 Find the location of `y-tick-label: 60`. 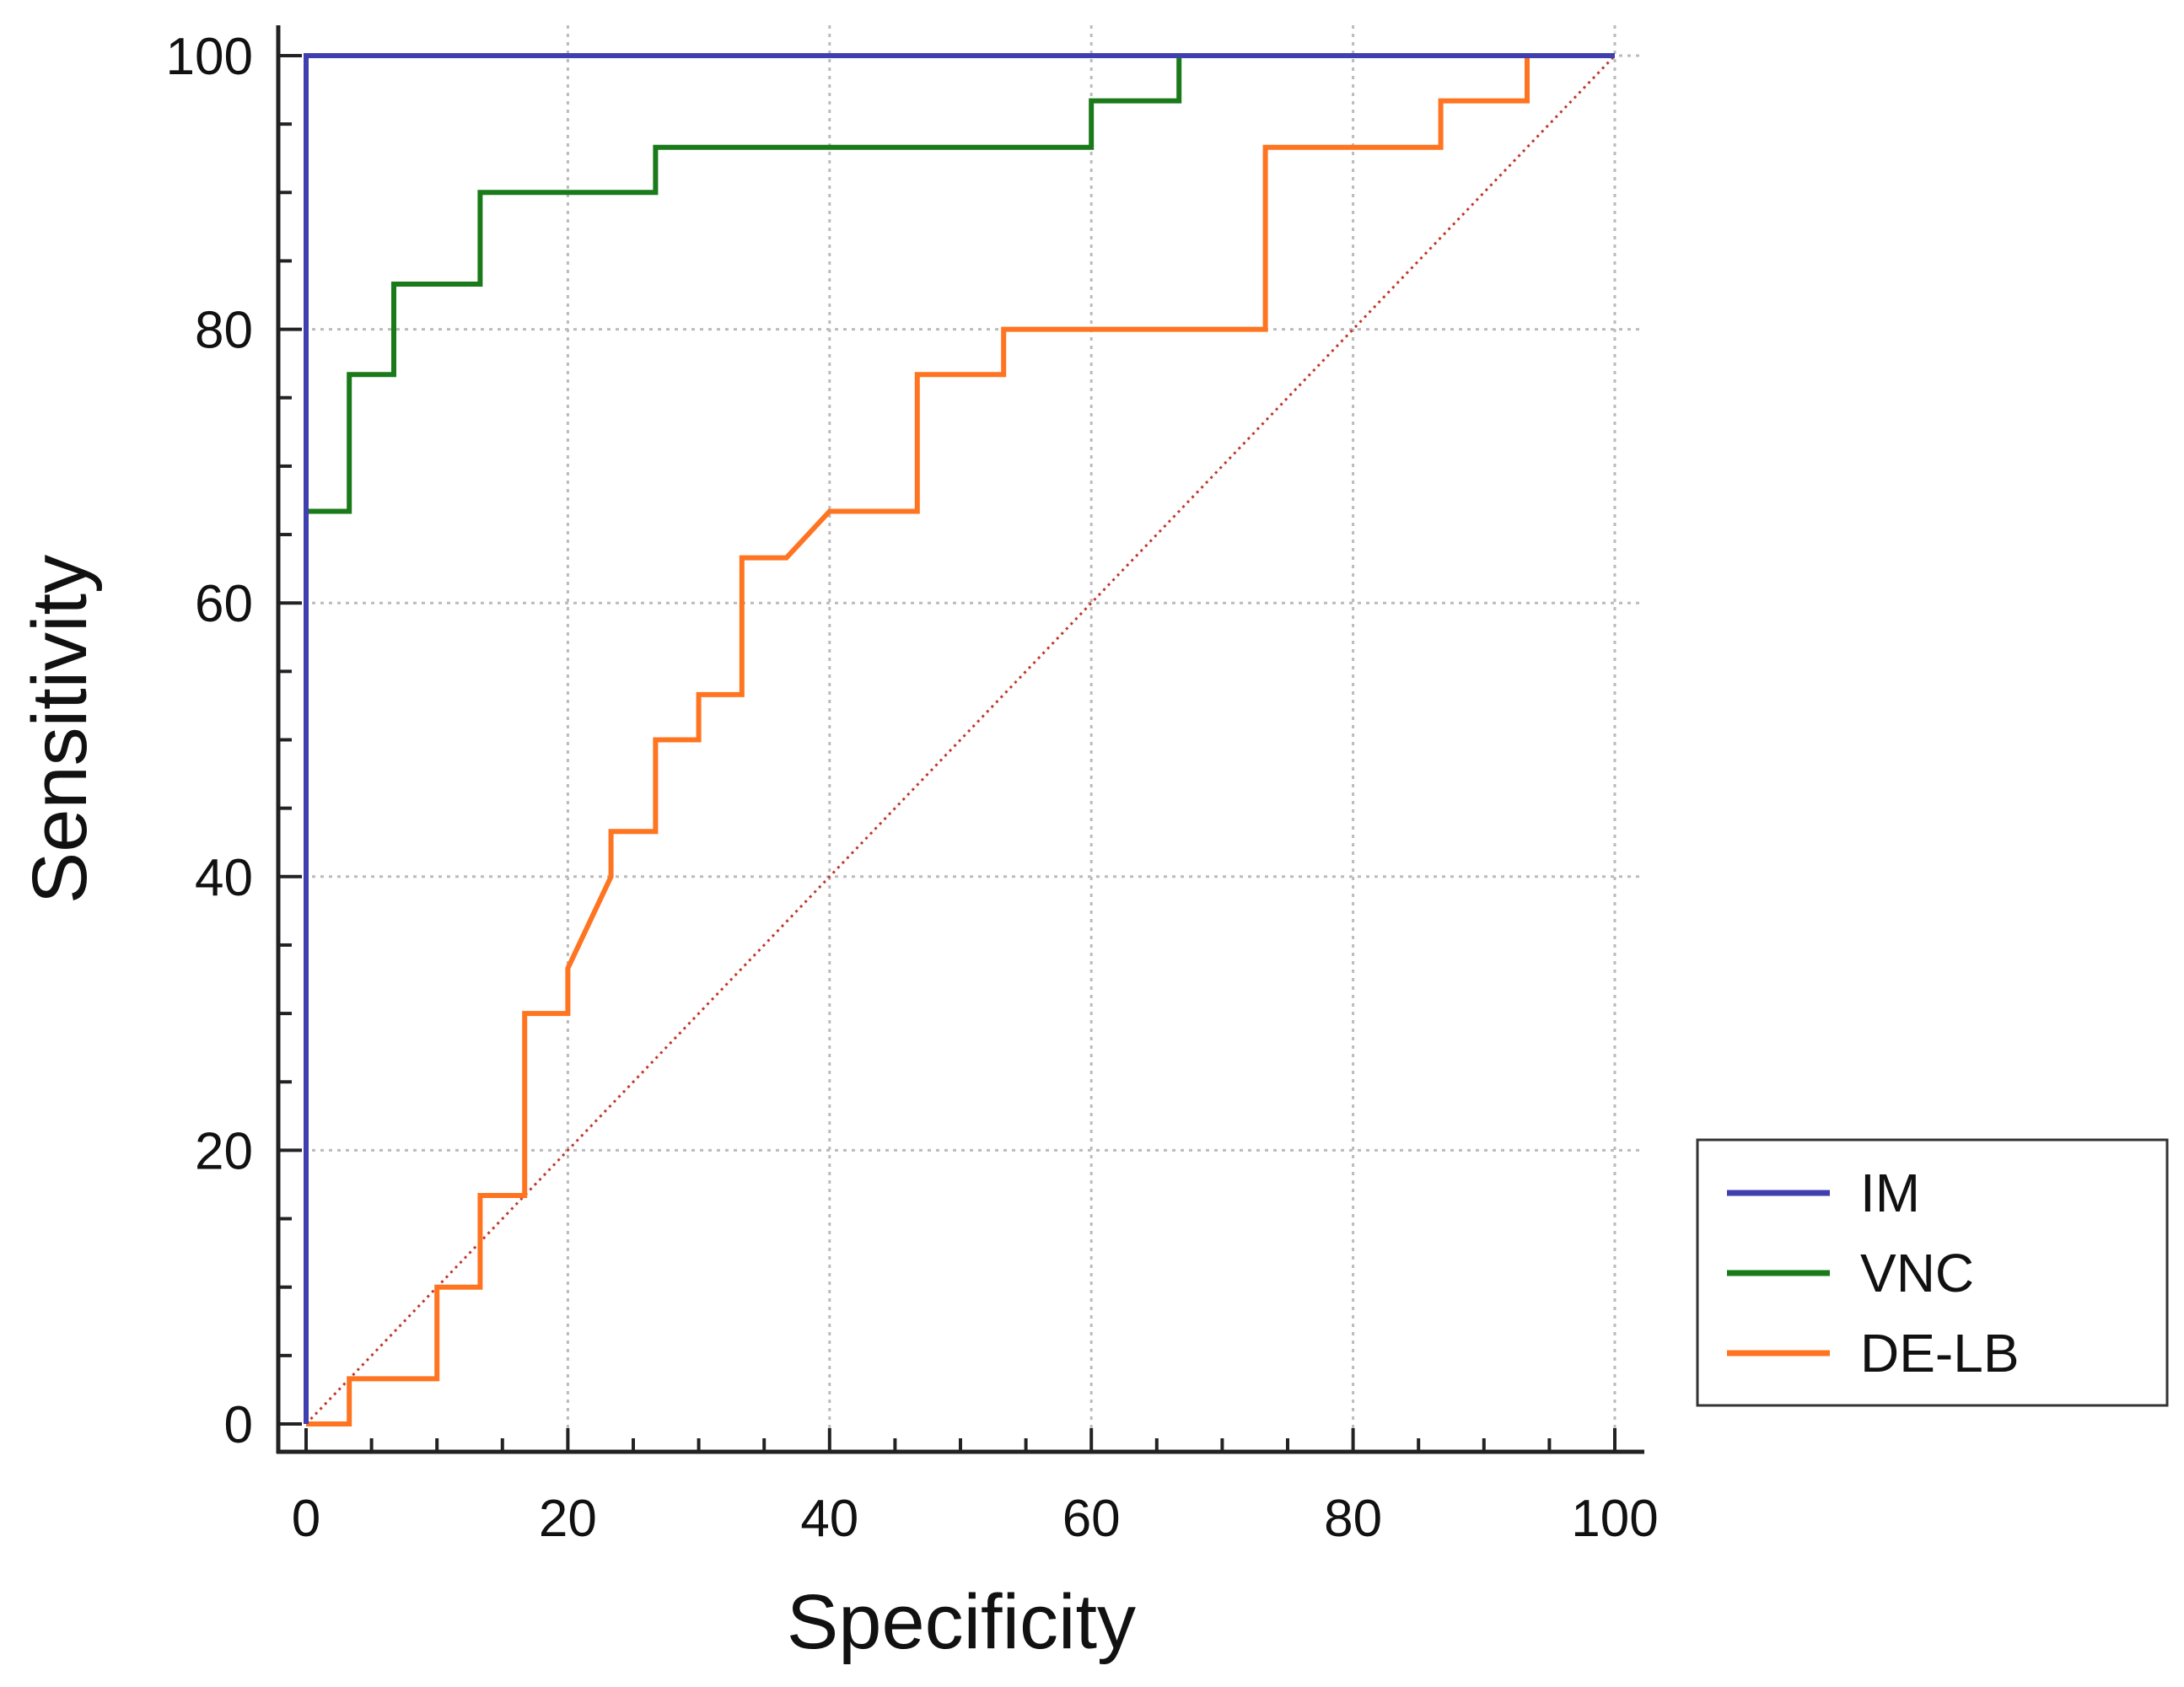

y-tick-label: 60 is located at coordinates (224, 604).